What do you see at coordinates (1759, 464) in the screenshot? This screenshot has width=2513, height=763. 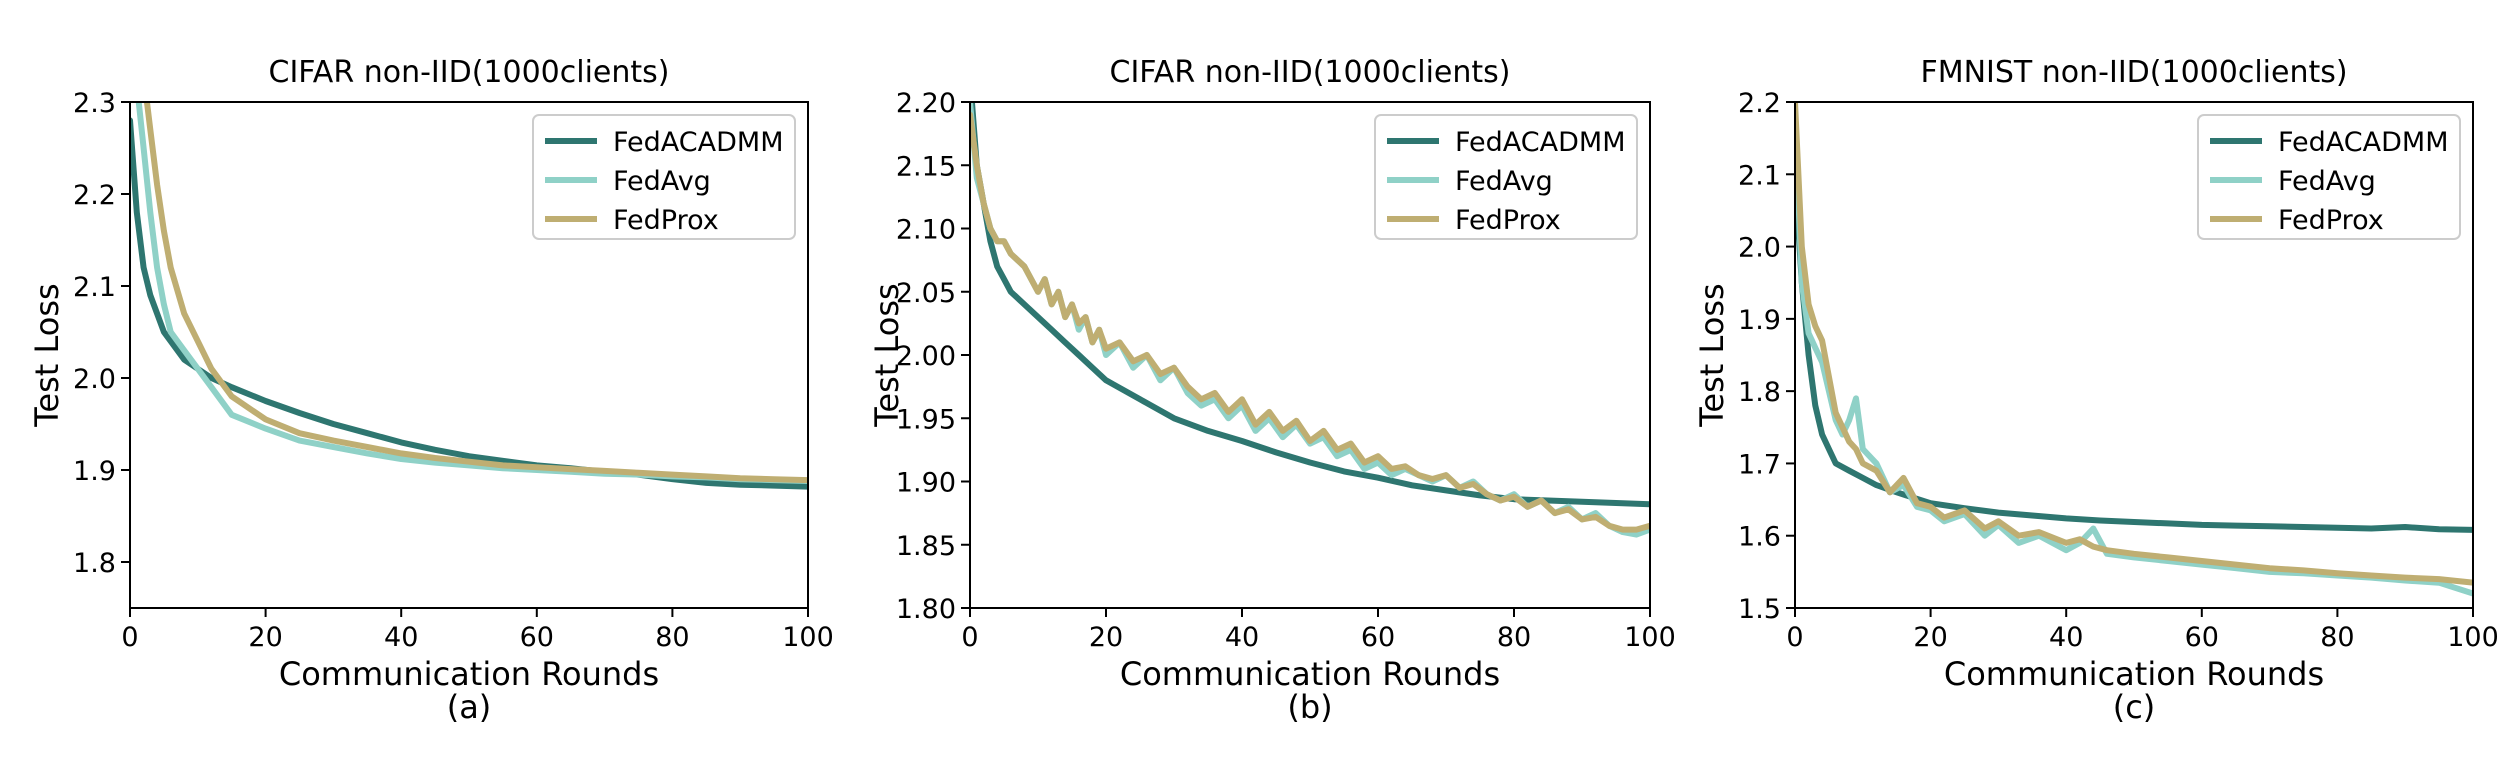 I see `y-tick-label: 1.7` at bounding box center [1759, 464].